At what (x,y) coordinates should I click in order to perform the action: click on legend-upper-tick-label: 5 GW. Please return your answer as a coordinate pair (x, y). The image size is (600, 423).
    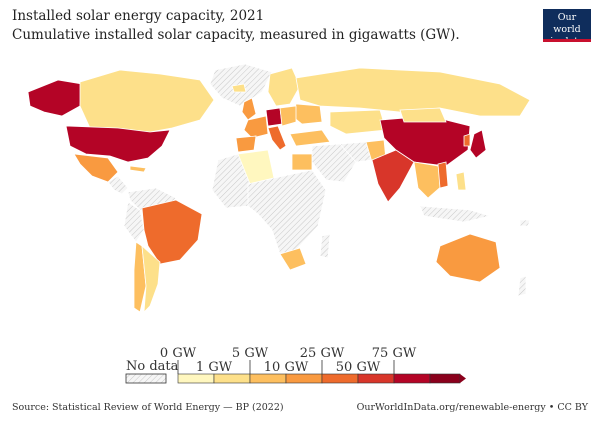
    Looking at the image, I should click on (250, 353).